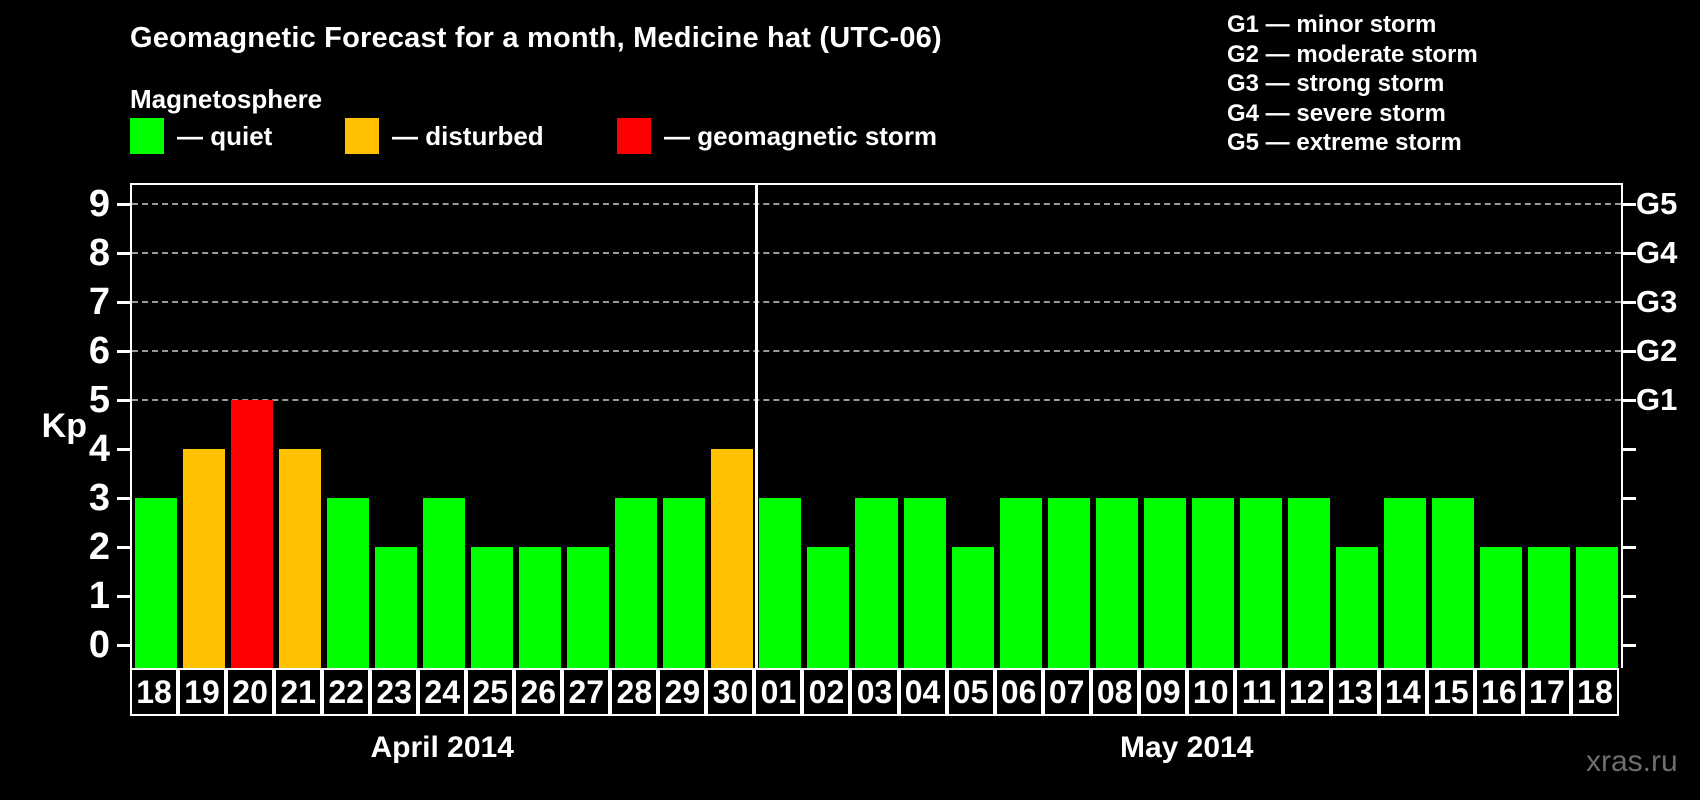 This screenshot has height=800, width=1700. What do you see at coordinates (1352, 54) in the screenshot?
I see `g2-legend-line: G2 — moderate storm` at bounding box center [1352, 54].